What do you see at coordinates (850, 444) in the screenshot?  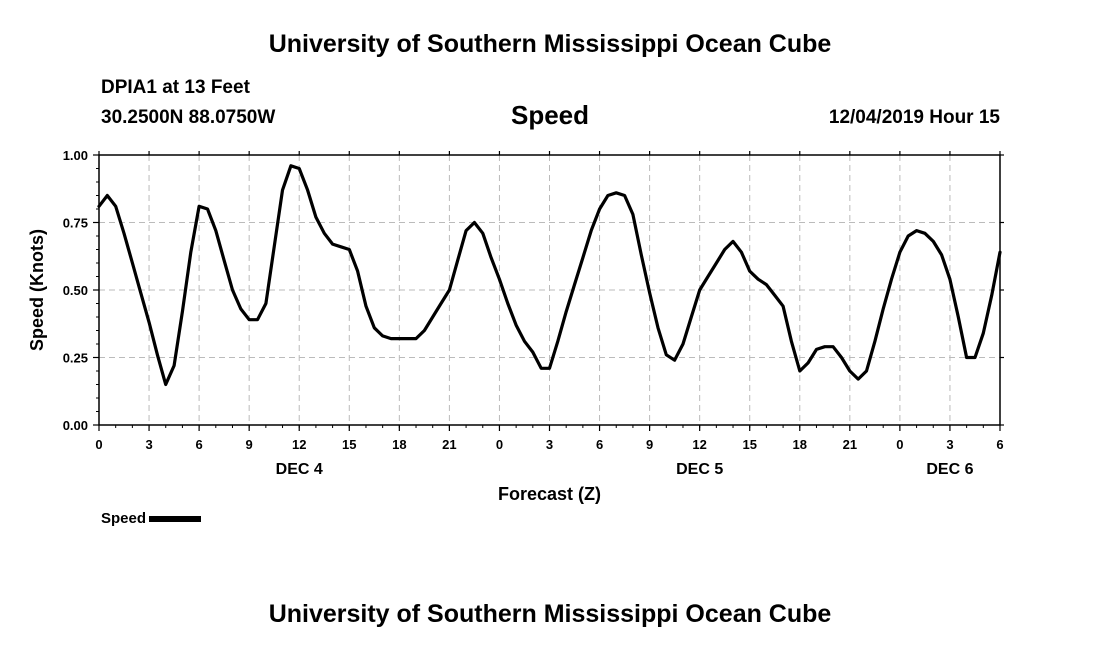 I see `x-tick-label: 21` at bounding box center [850, 444].